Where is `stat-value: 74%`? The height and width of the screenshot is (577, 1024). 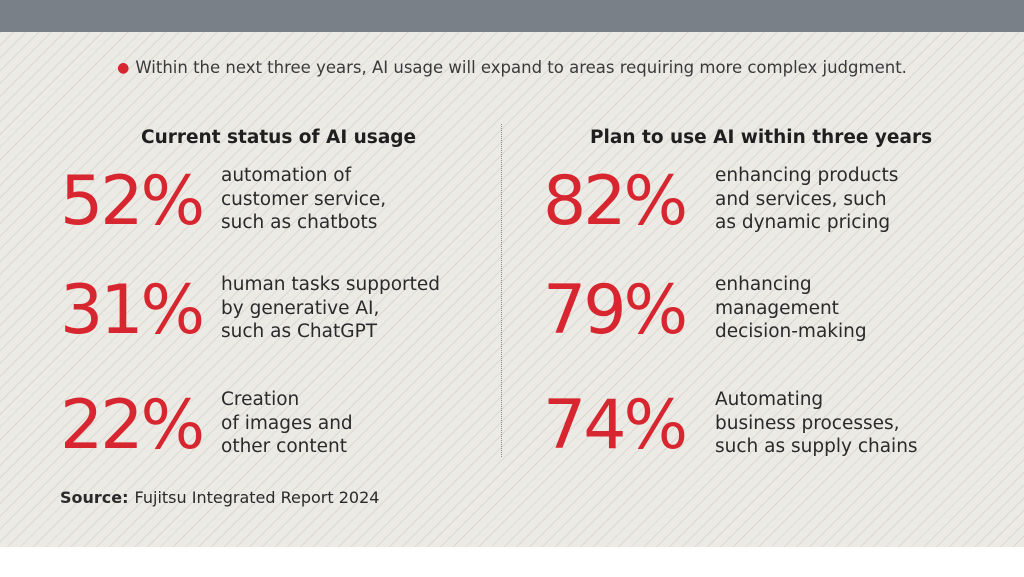
stat-value: 74% is located at coordinates (615, 425).